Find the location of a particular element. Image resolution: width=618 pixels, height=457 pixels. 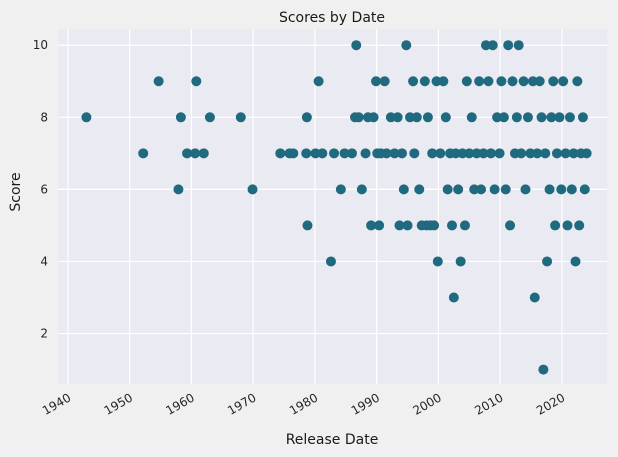

y-tick-label: 6 is located at coordinates (44, 189).